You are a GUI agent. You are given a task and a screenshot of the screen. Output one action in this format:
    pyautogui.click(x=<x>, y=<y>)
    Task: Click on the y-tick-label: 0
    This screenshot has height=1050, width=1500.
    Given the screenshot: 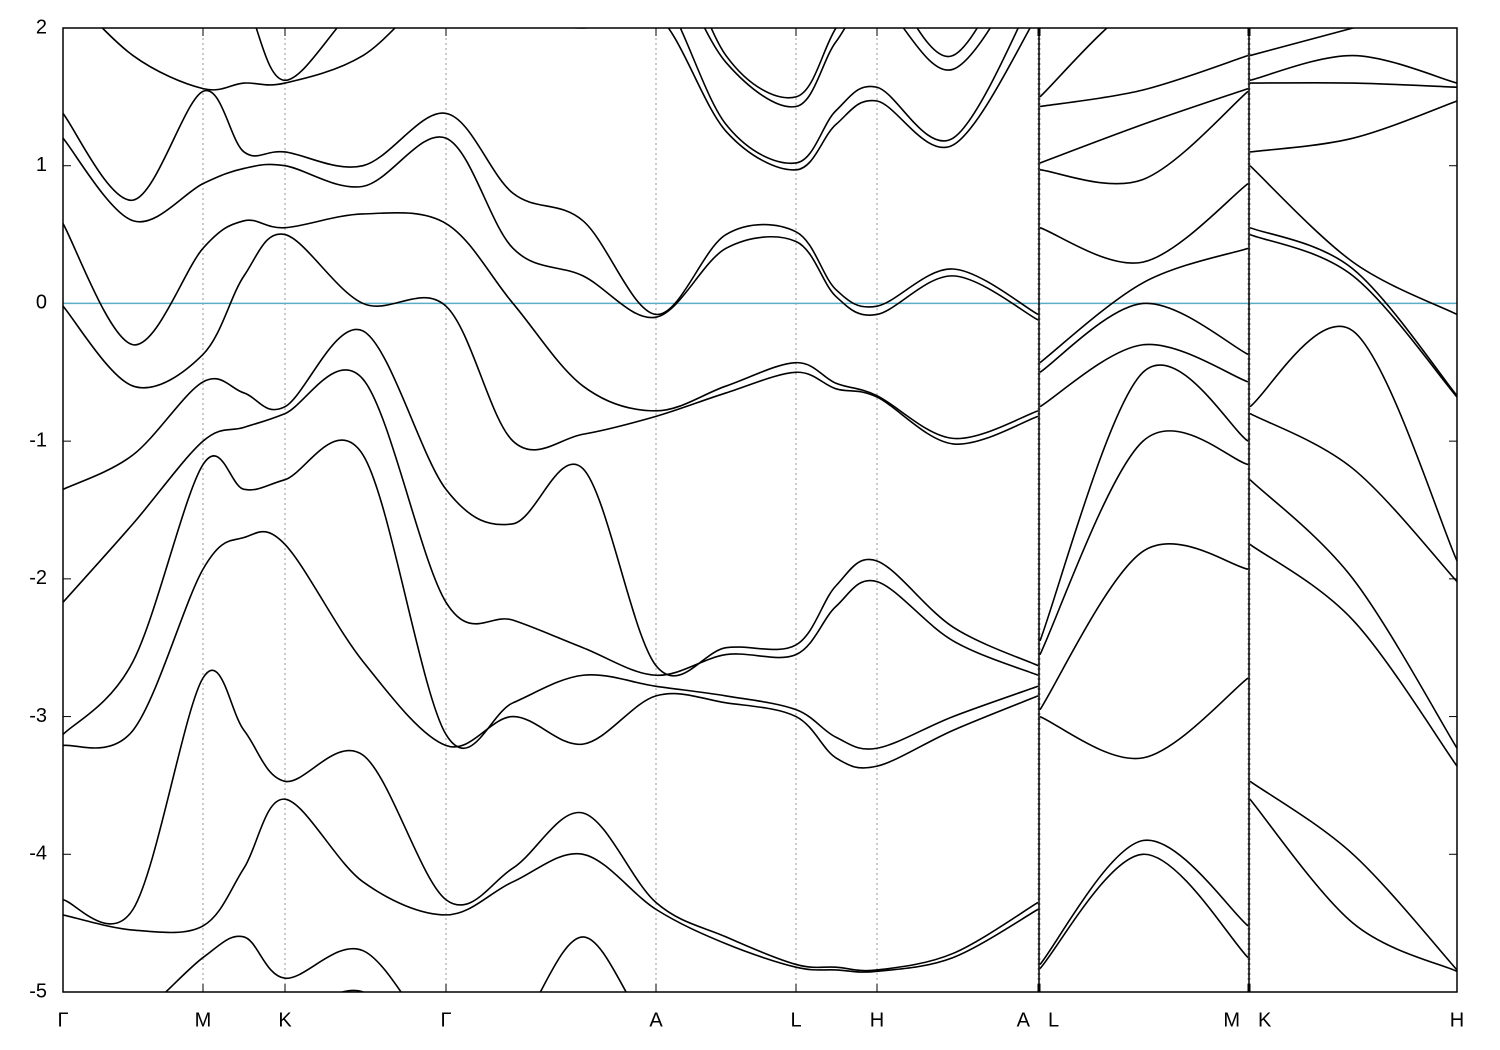 What is the action you would take?
    pyautogui.click(x=41, y=303)
    